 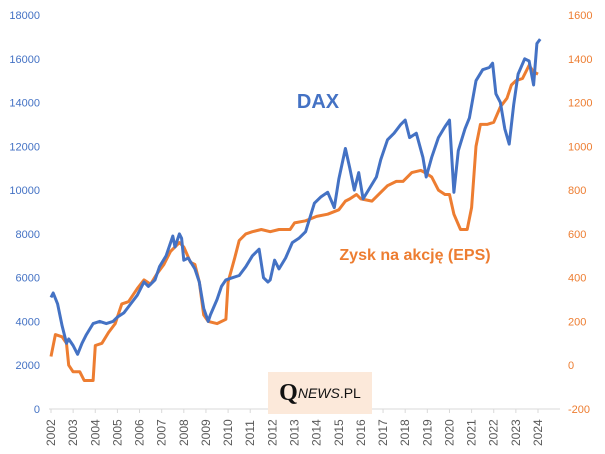 I want to click on y-left-tick-label: 2000, so click(x=28, y=366).